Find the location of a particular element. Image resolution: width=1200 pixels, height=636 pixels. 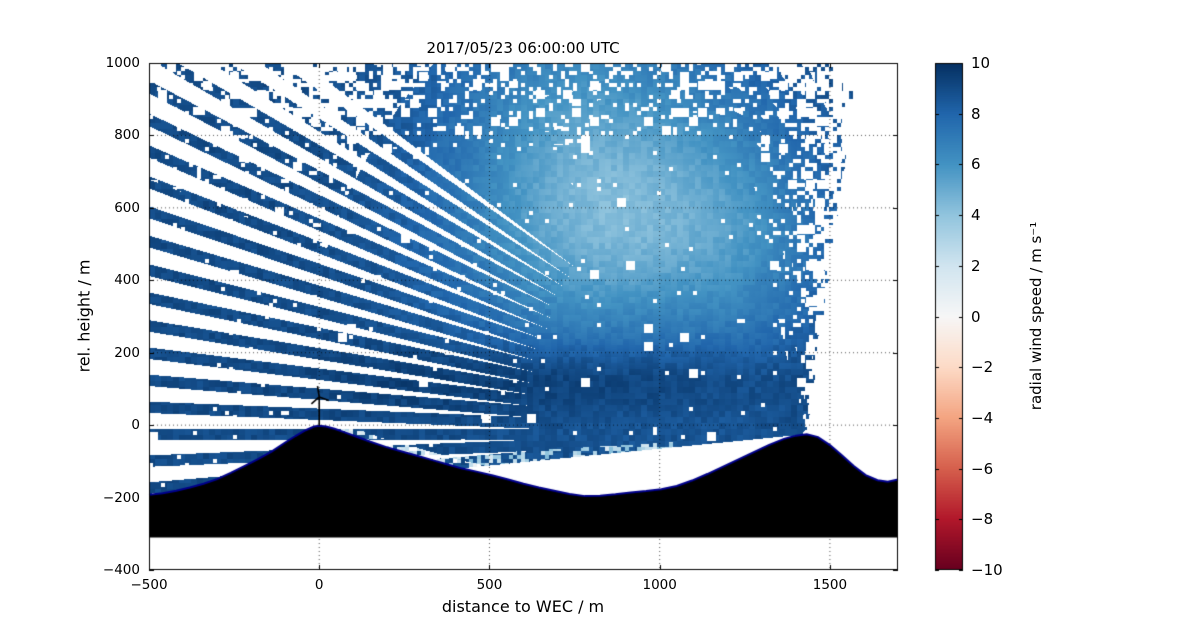

x-tick-label: 500 is located at coordinates (489, 585).